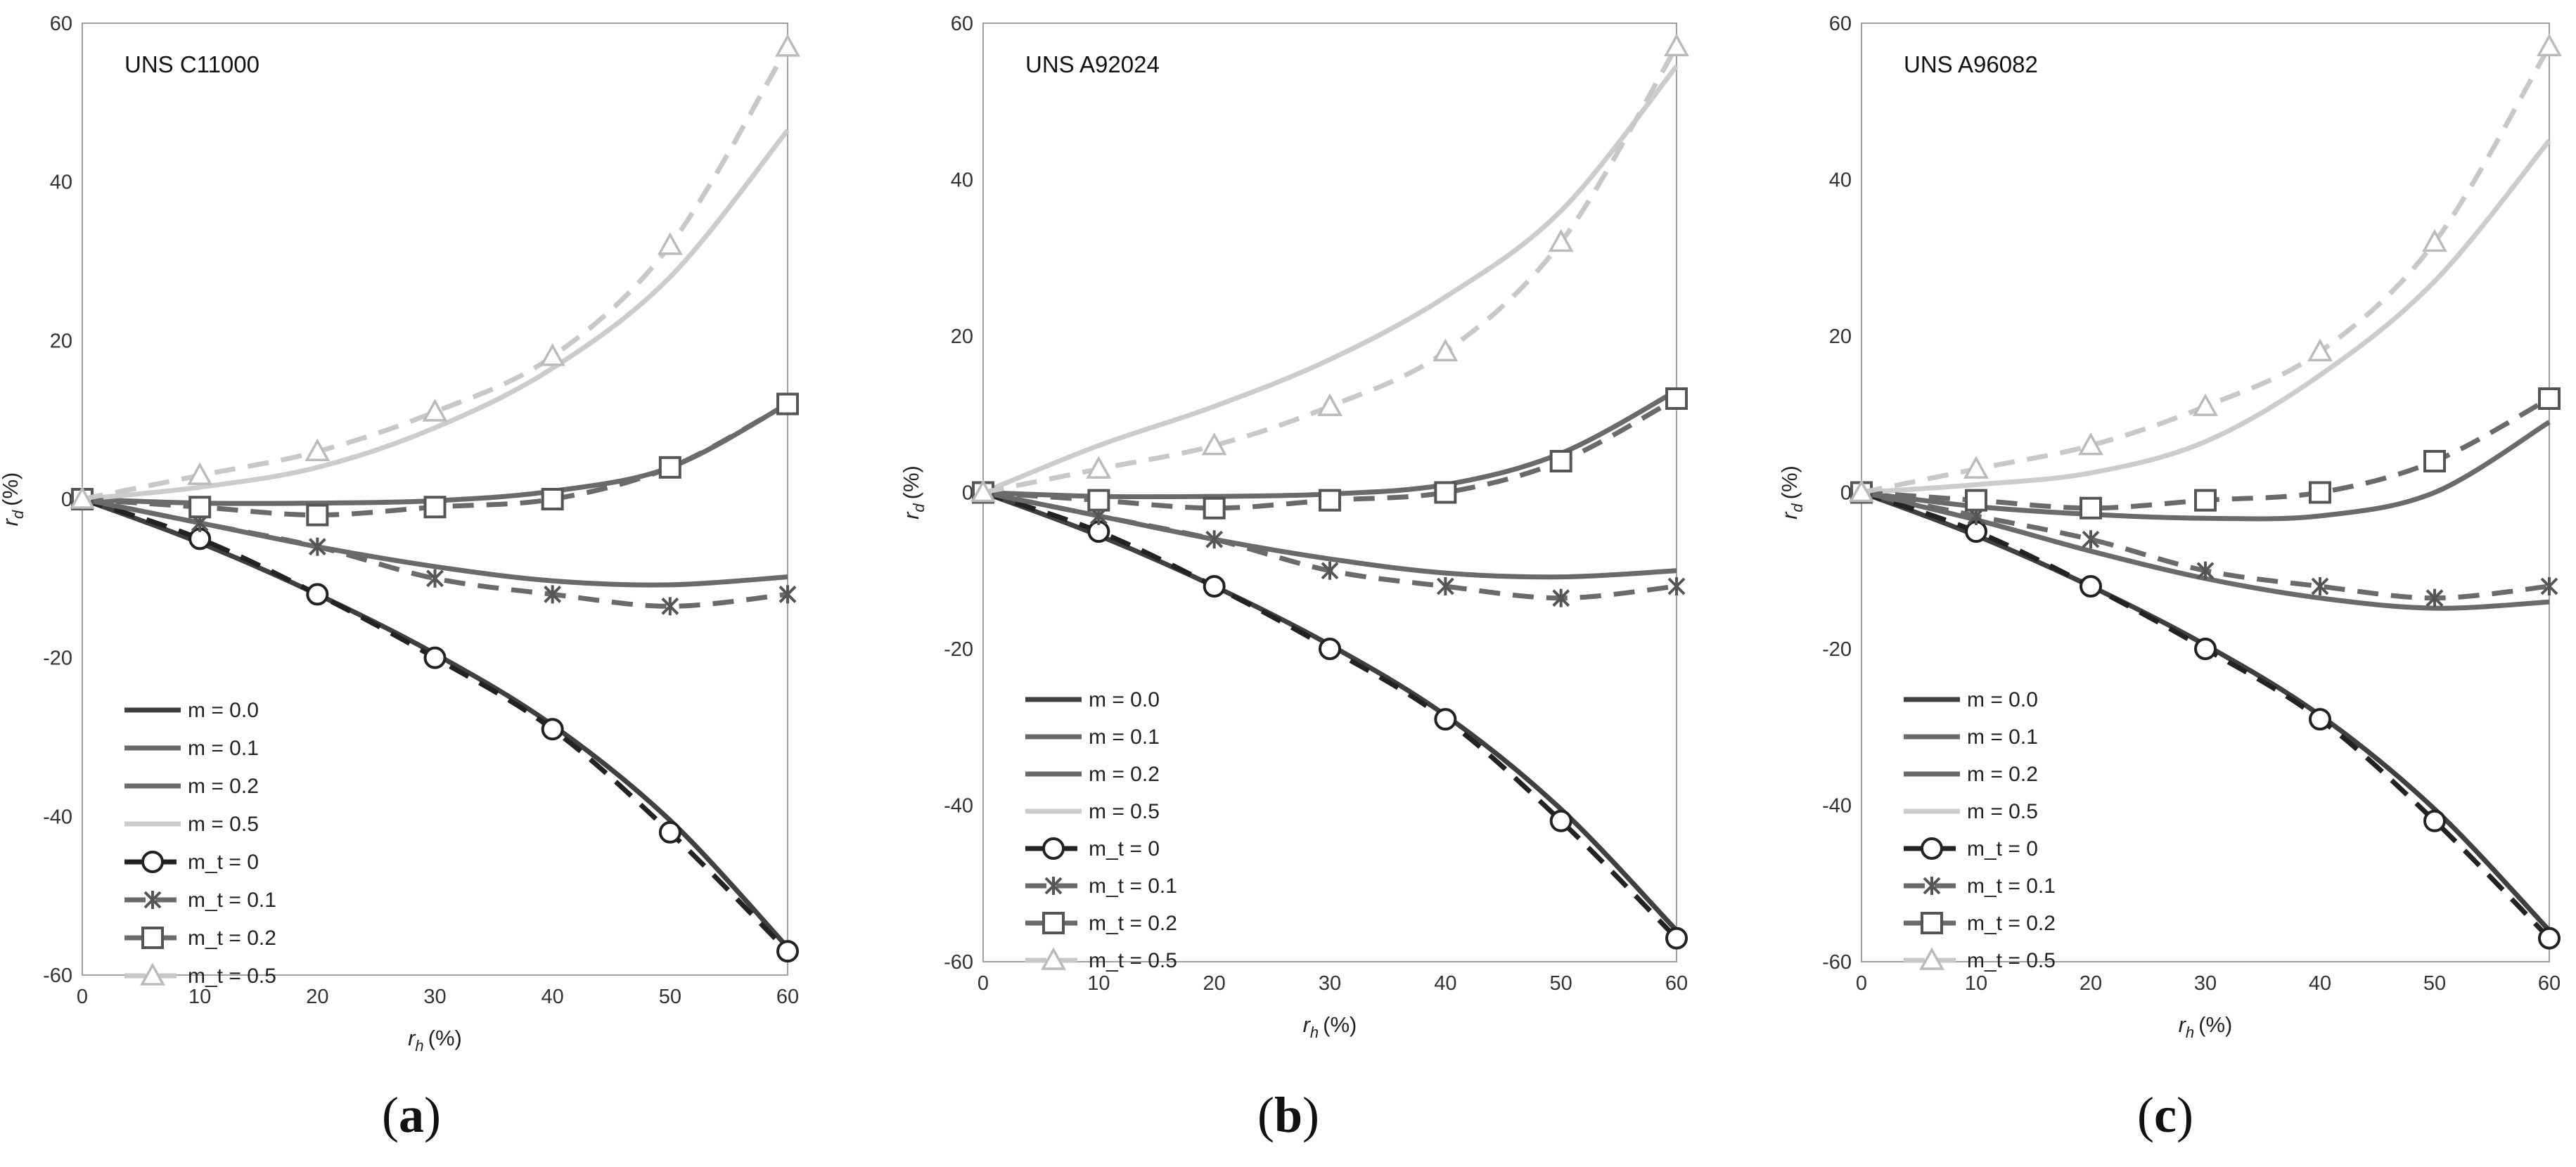 Image resolution: width=2576 pixels, height=1167 pixels. I want to click on y-tick-label: 60, so click(962, 24).